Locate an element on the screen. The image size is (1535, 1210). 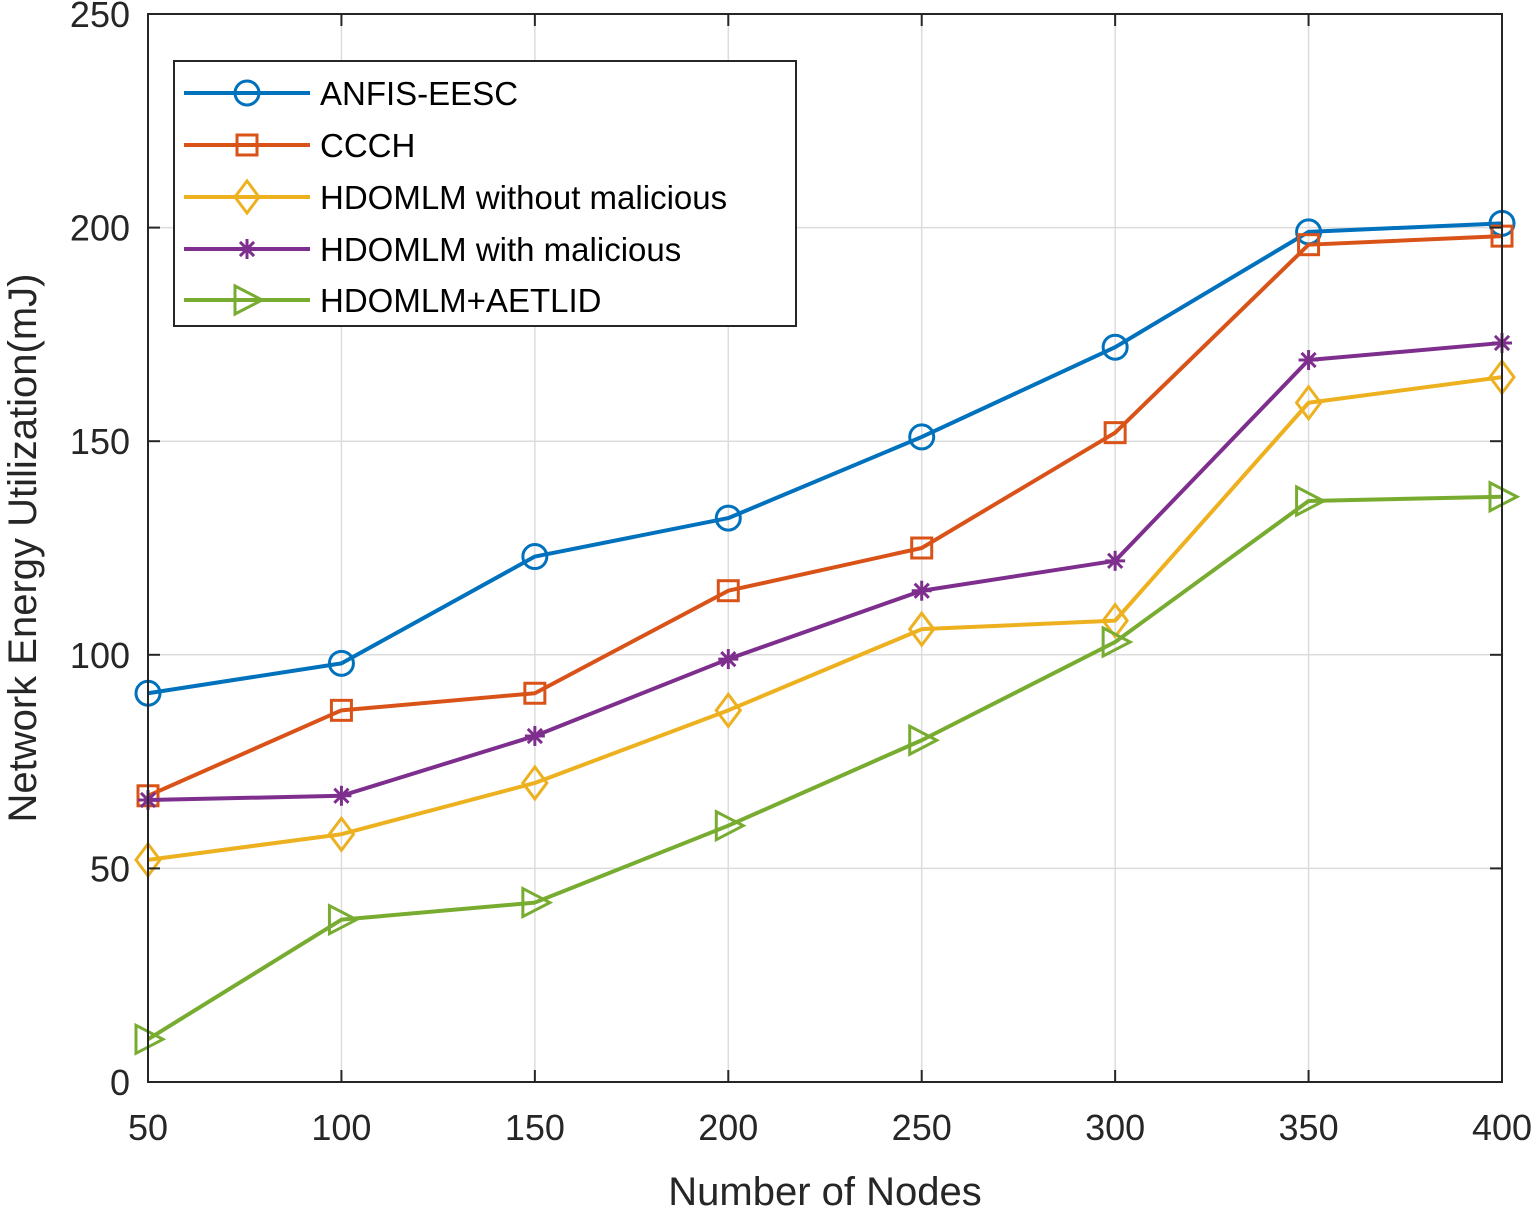
x-tick-label: 50 is located at coordinates (148, 1127).